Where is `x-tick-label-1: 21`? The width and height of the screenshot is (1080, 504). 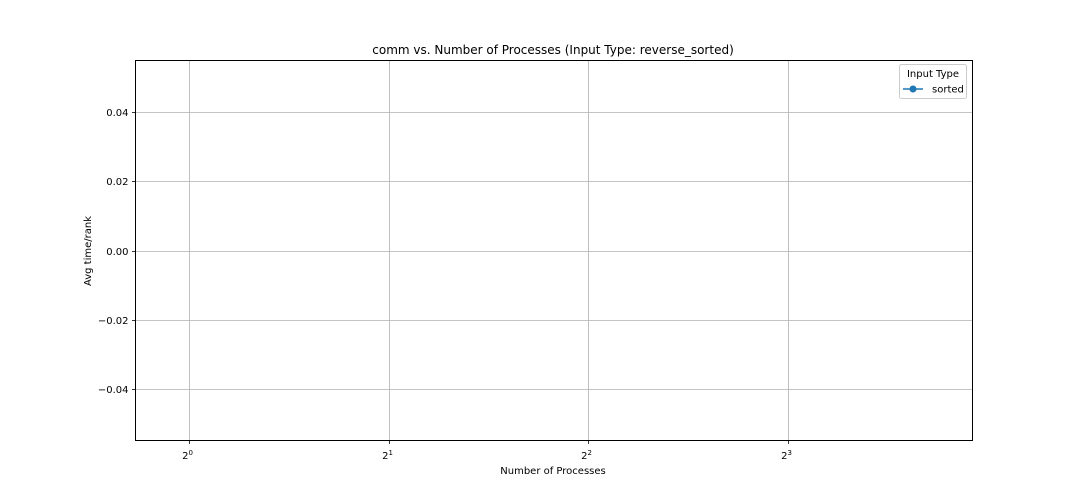 x-tick-label-1: 21 is located at coordinates (387, 455).